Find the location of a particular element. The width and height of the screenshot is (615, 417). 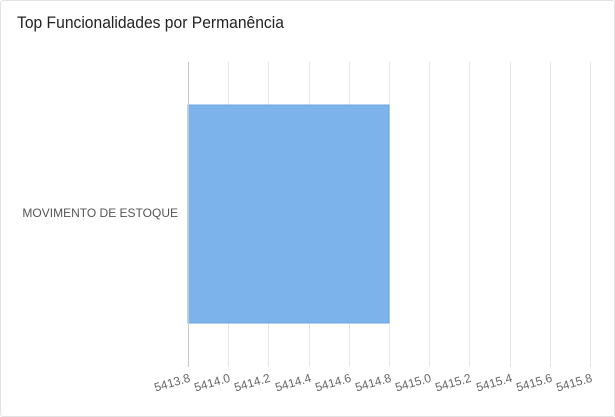

x-tick-label: 5414.2 is located at coordinates (252, 383).